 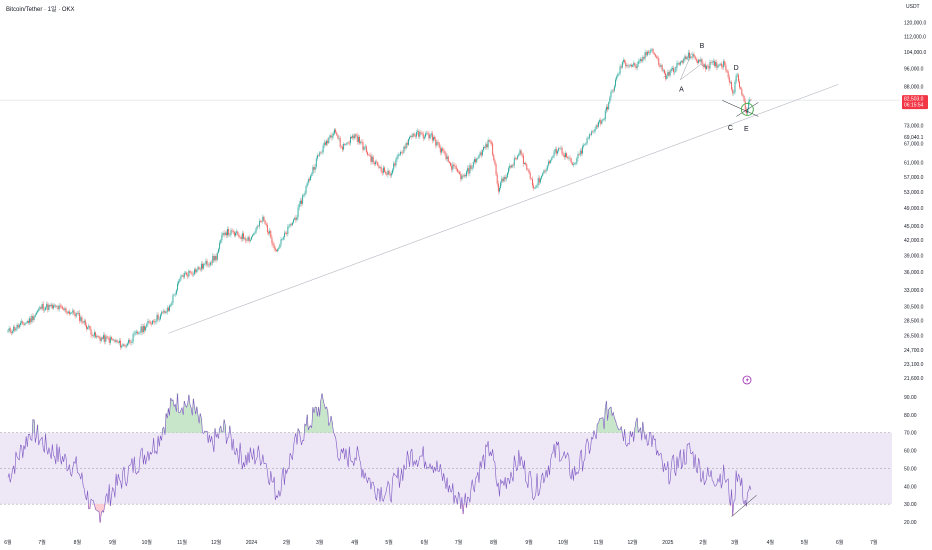 What do you see at coordinates (747, 380) in the screenshot?
I see `lightning-icon-bolt` at bounding box center [747, 380].